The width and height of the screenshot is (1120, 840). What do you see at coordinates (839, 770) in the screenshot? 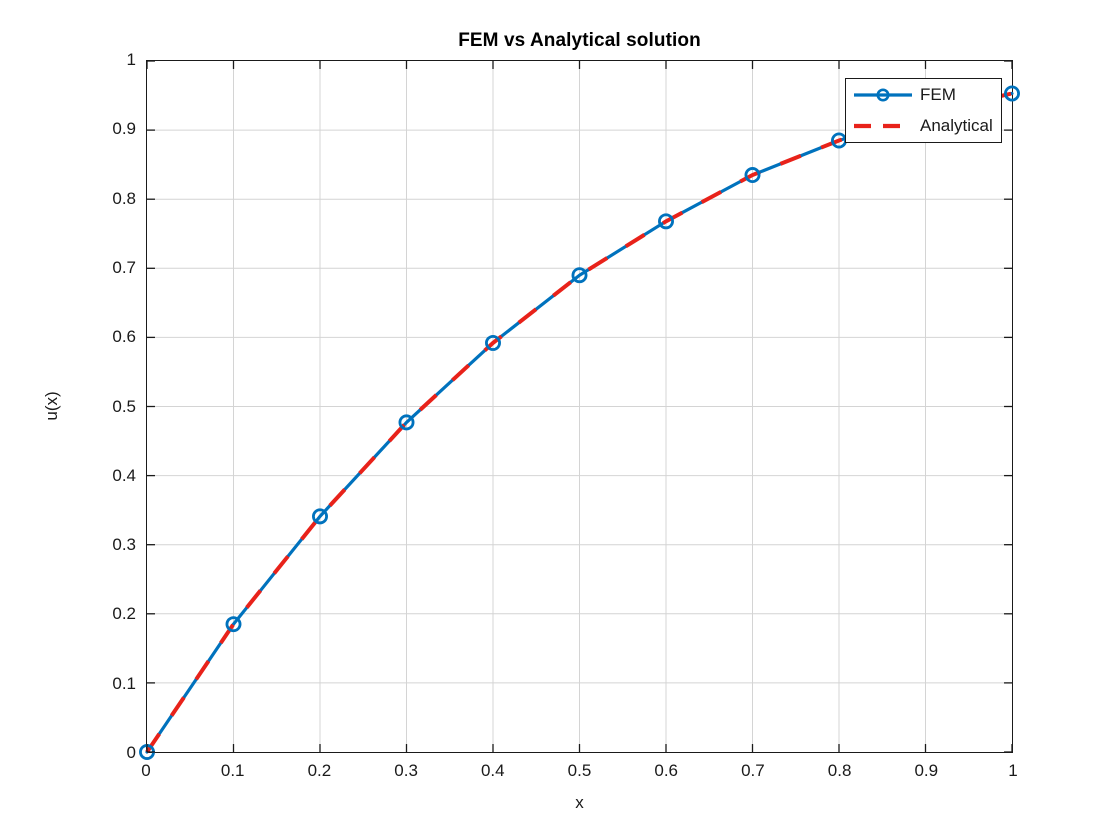
I see `x-tick-label: 0.8` at bounding box center [839, 770].